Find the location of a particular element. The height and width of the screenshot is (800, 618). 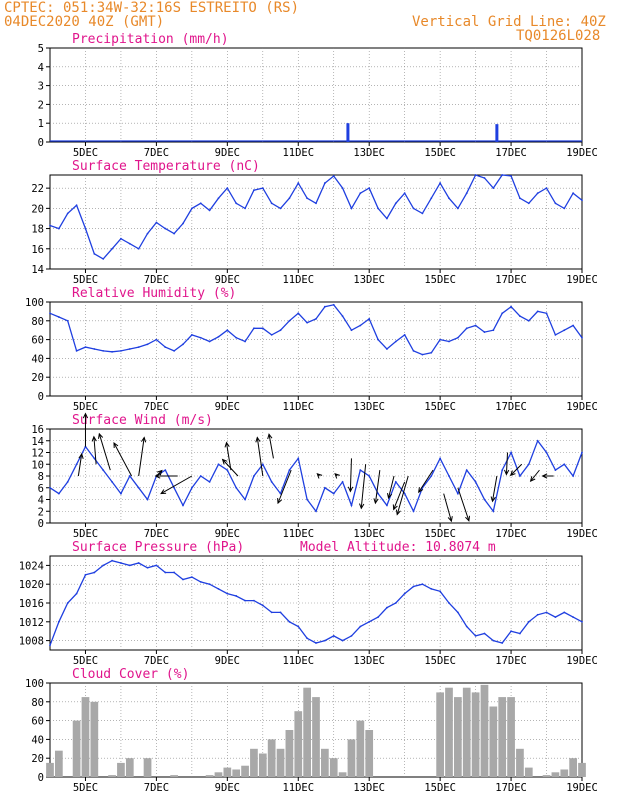

panel-wind-title: Surface Wind (m/s) is located at coordinates (142, 420).